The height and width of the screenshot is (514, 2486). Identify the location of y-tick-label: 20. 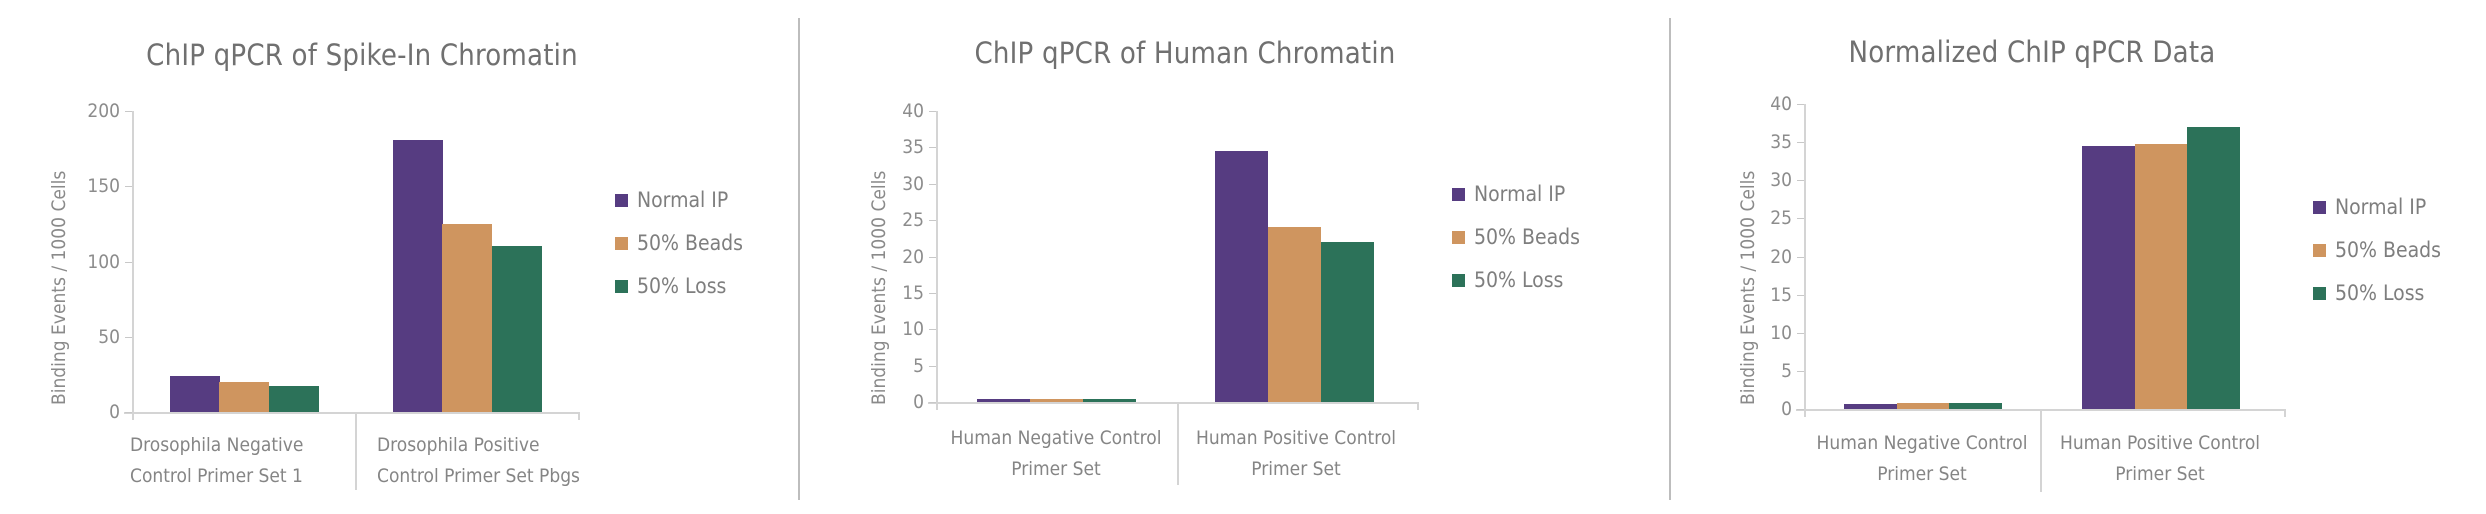
(913, 256).